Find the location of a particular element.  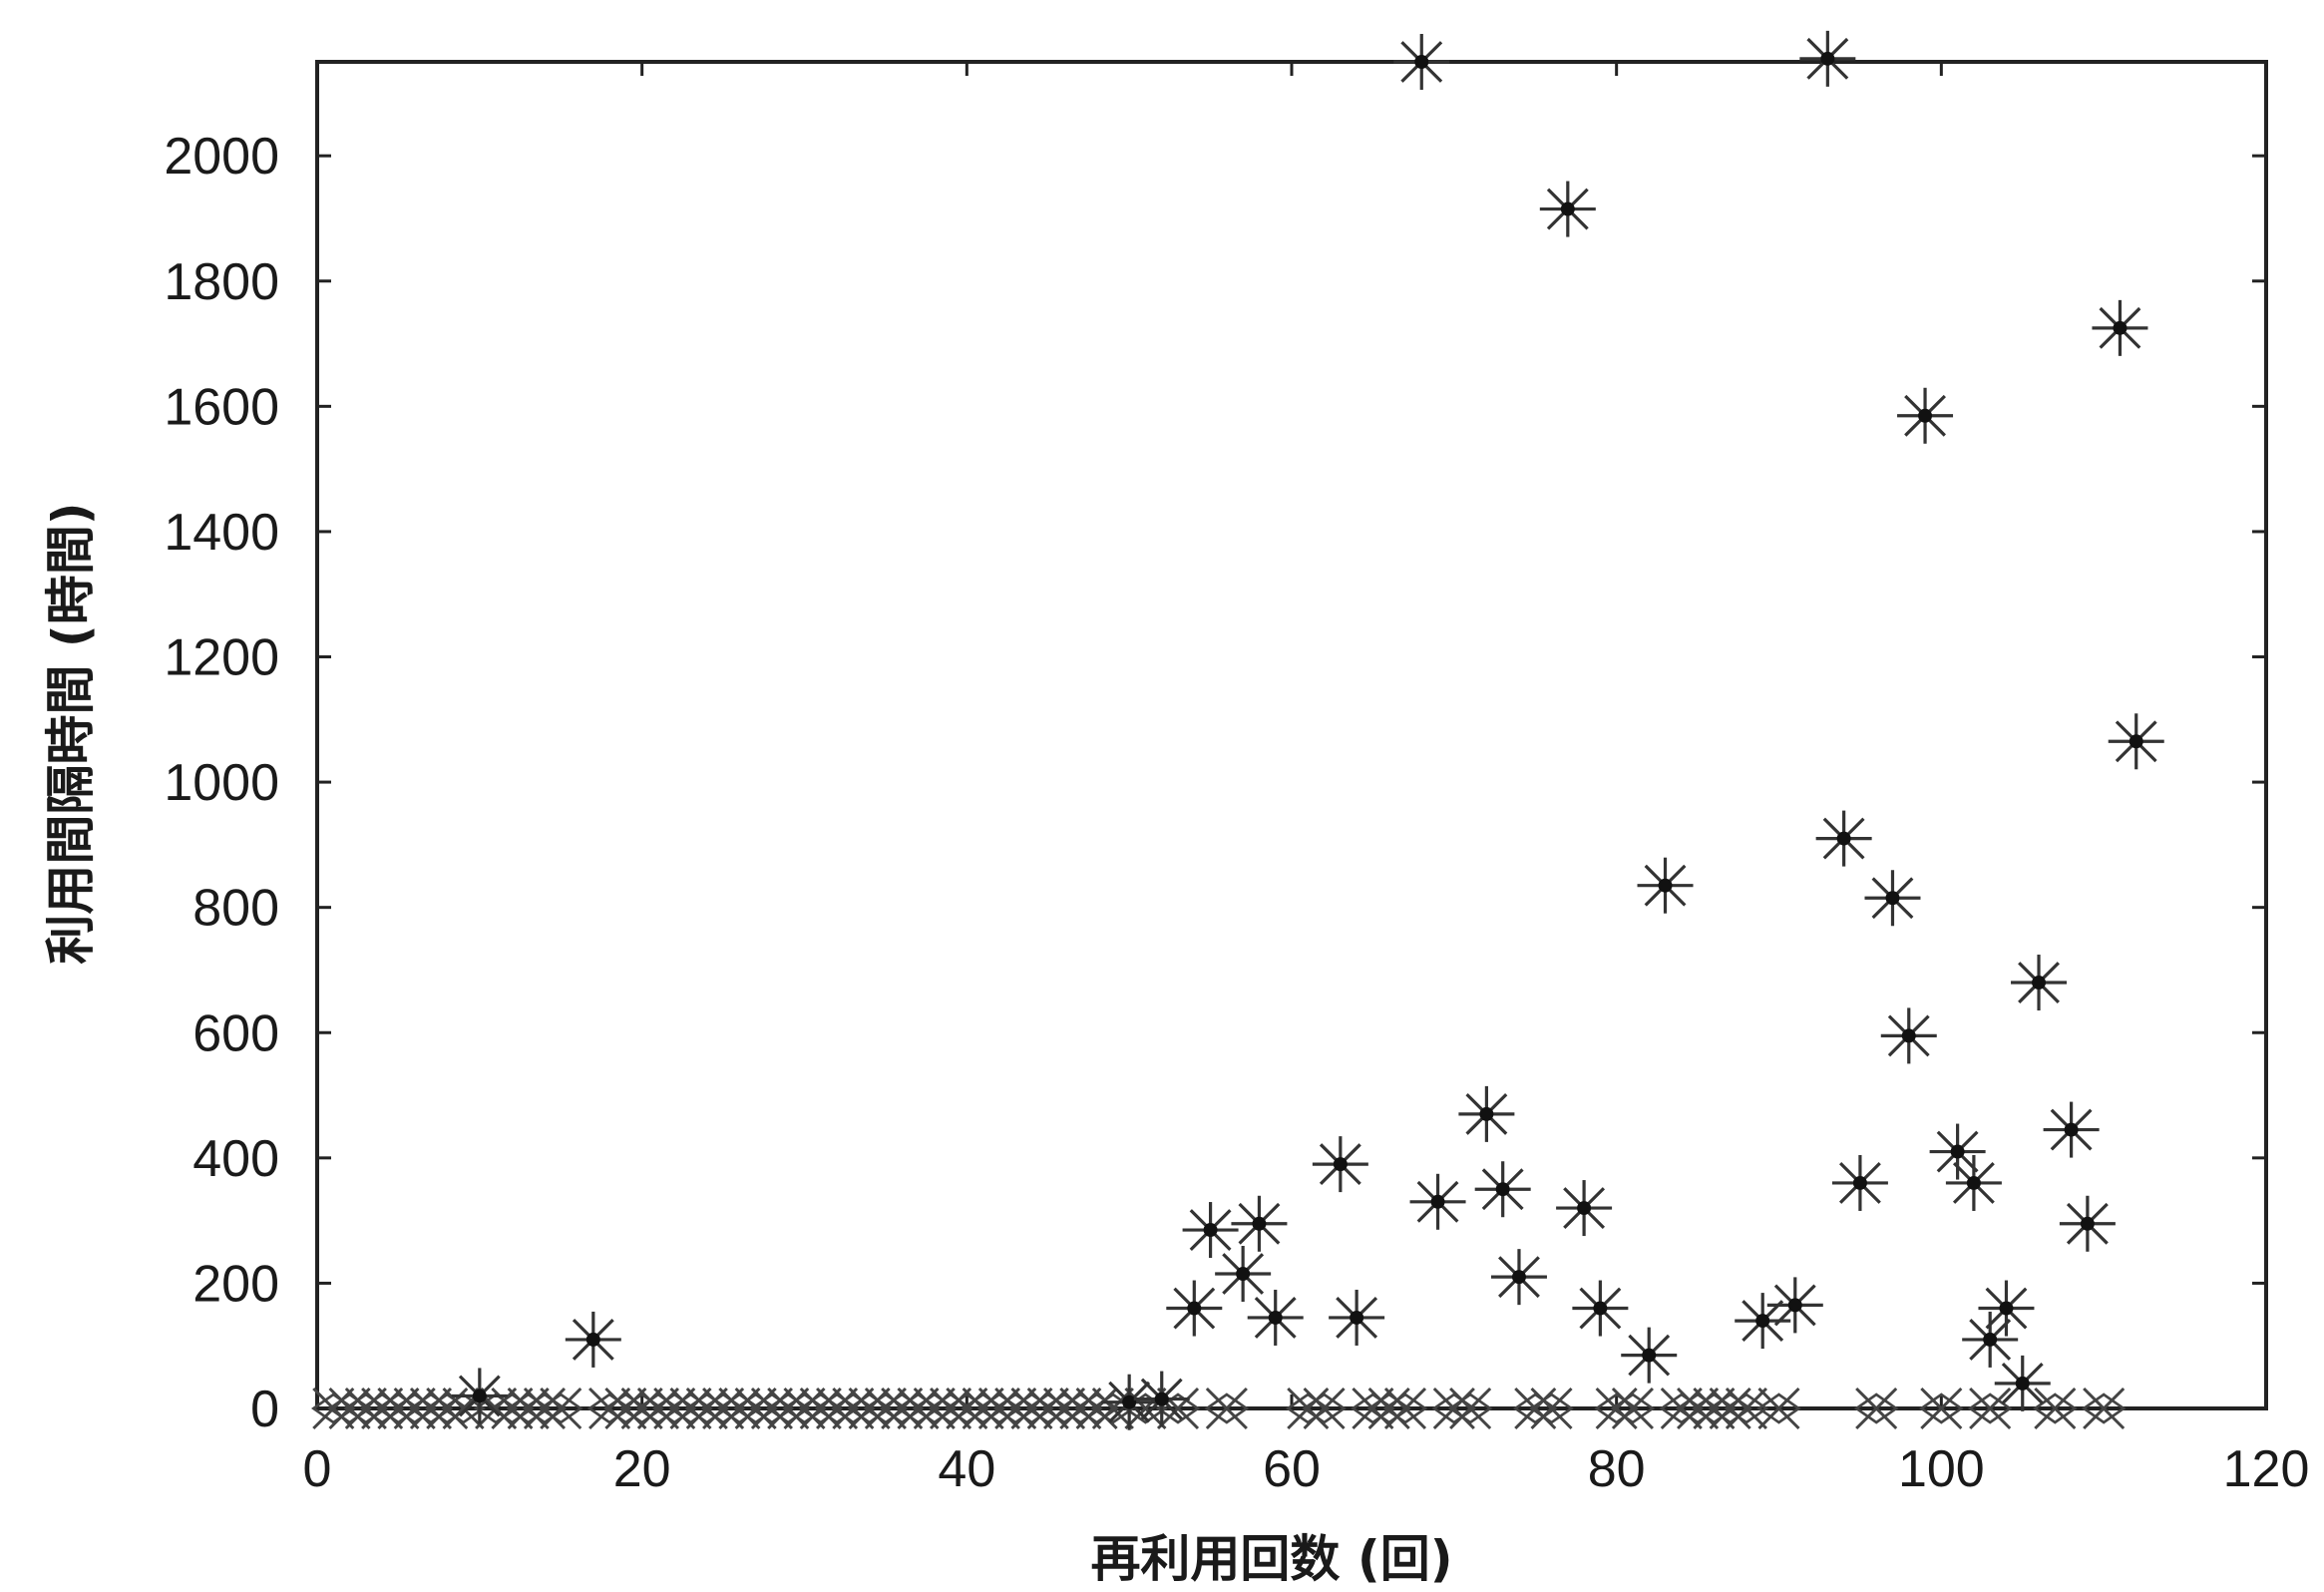

y-tick-label: 1600 is located at coordinates (221, 407).